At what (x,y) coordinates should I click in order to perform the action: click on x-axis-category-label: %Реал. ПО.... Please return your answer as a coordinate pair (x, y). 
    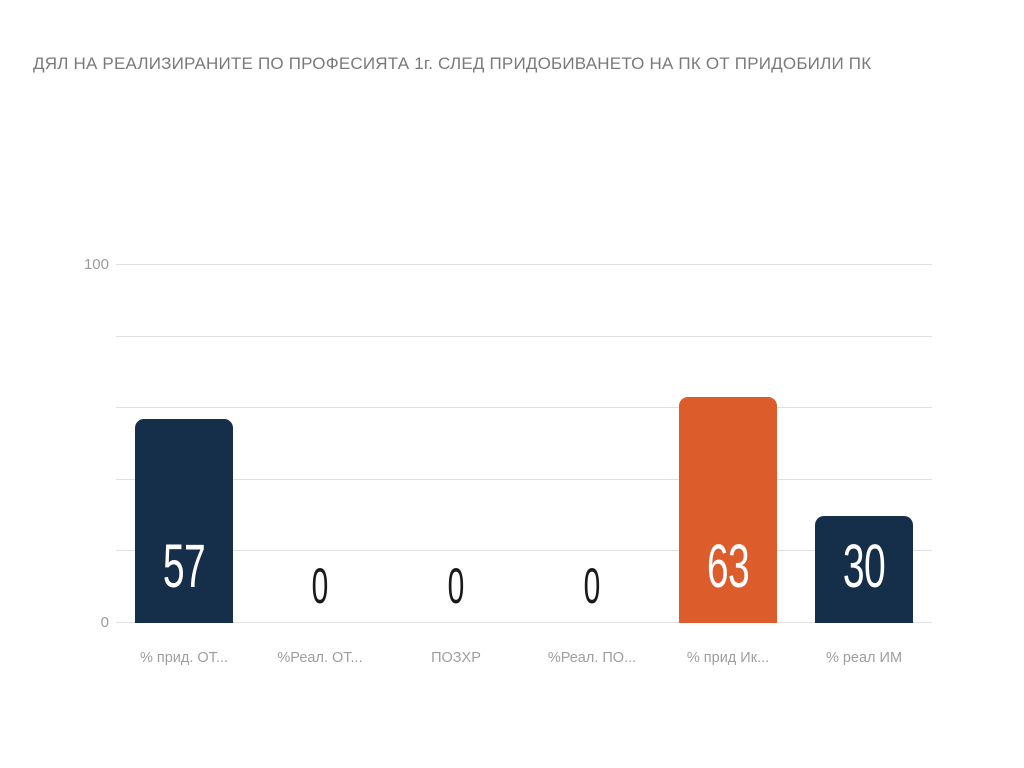
    Looking at the image, I should click on (592, 658).